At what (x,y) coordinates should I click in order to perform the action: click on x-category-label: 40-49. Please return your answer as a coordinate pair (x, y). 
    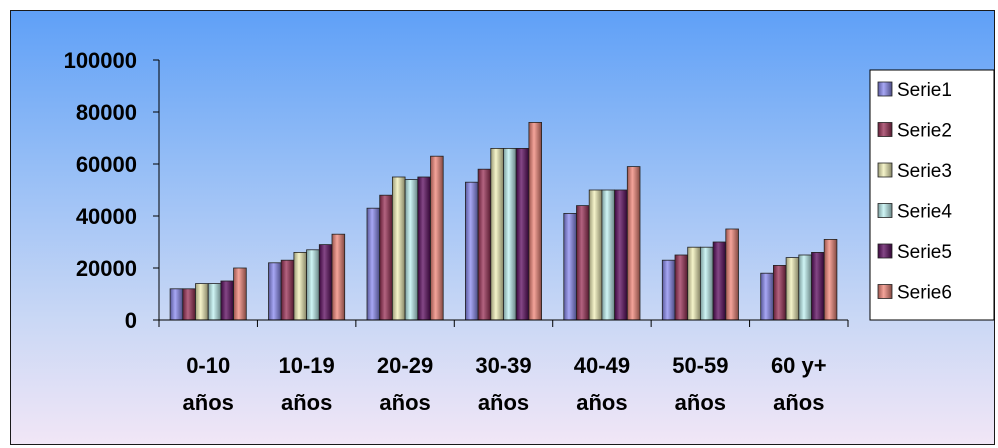
    Looking at the image, I should click on (602, 365).